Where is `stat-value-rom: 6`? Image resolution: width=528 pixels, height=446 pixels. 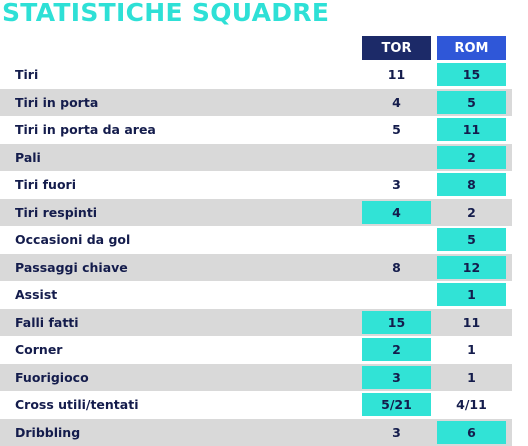
stat-value-rom: 6 is located at coordinates (471, 432).